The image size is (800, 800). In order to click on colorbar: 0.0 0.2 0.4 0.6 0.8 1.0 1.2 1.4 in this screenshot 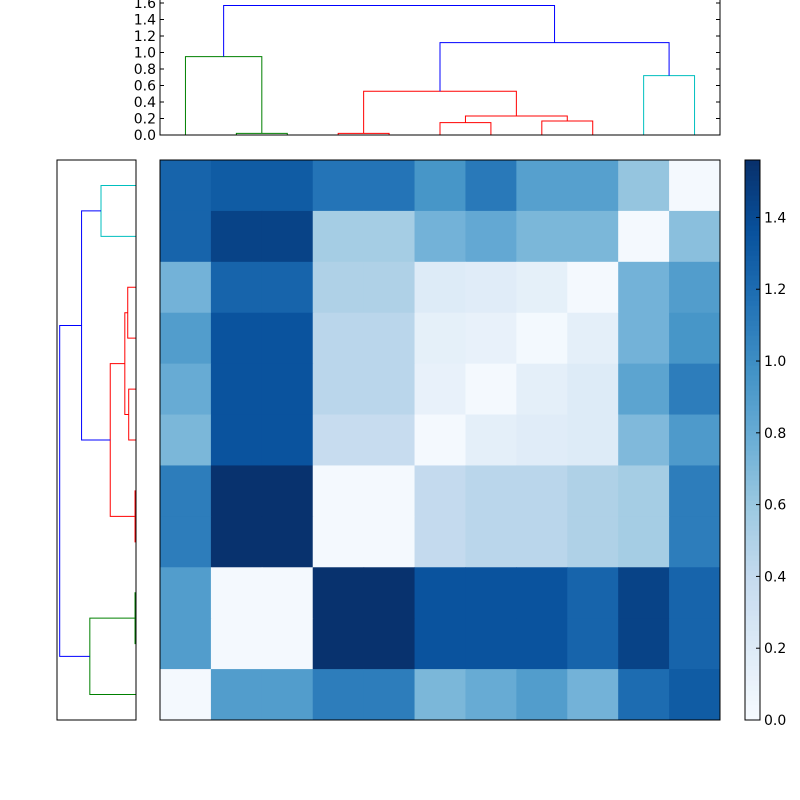, I will do `click(765, 444)`.